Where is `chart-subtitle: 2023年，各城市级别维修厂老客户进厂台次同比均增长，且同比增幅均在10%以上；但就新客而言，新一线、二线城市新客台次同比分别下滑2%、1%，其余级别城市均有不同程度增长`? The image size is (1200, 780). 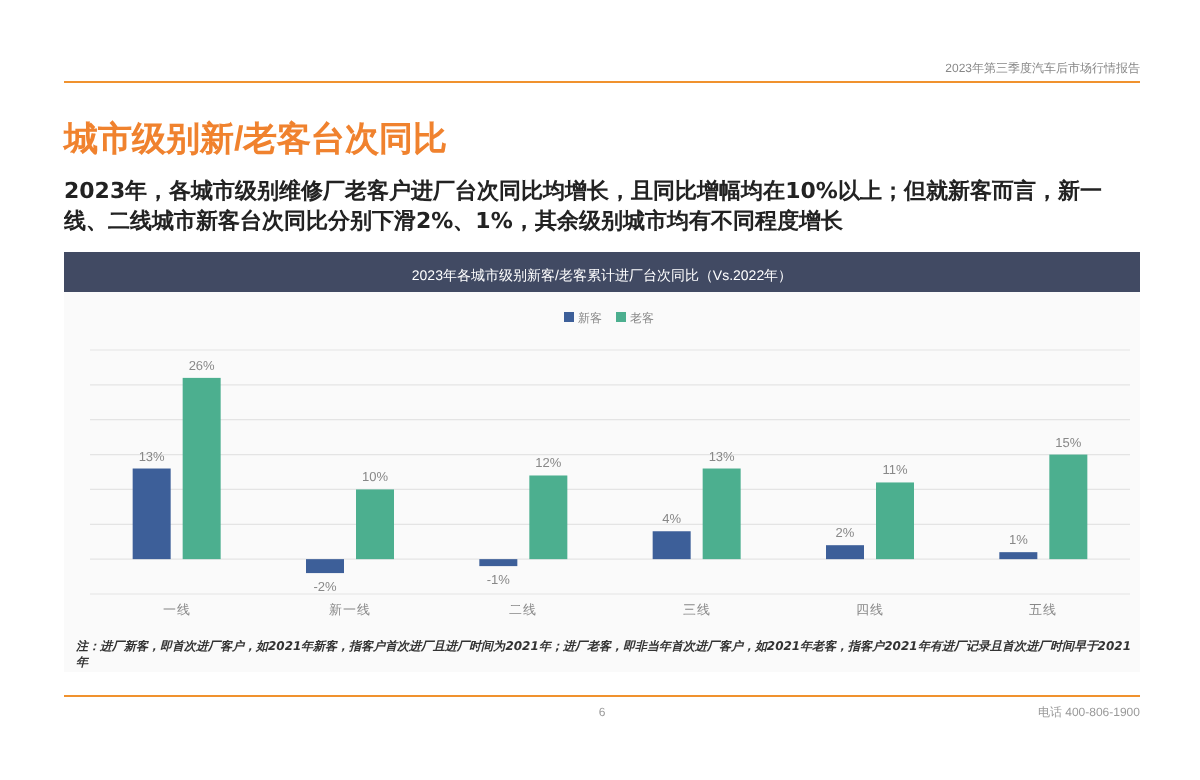
chart-subtitle: 2023年，各城市级别维修厂老客户进厂台次同比均增长，且同比增幅均在10%以上；但就新客而言，新一线、二线城市新客台次同比分别下滑2%、1%，其余级别城市均有不同程度增长 is located at coordinates (584, 206).